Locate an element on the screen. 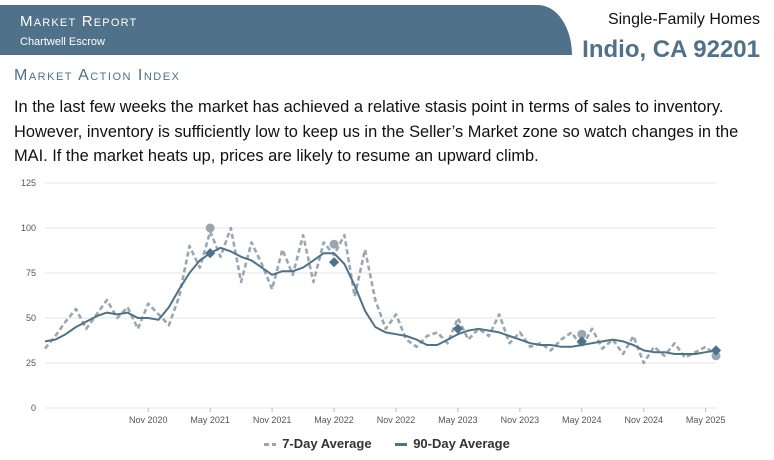 The image size is (774, 460). legend-item-90-day: 90-Day Average is located at coordinates (452, 443).